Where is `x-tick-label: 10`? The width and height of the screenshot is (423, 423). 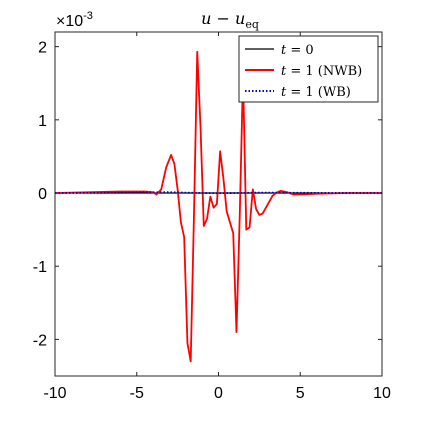
x-tick-label: 10 is located at coordinates (382, 393).